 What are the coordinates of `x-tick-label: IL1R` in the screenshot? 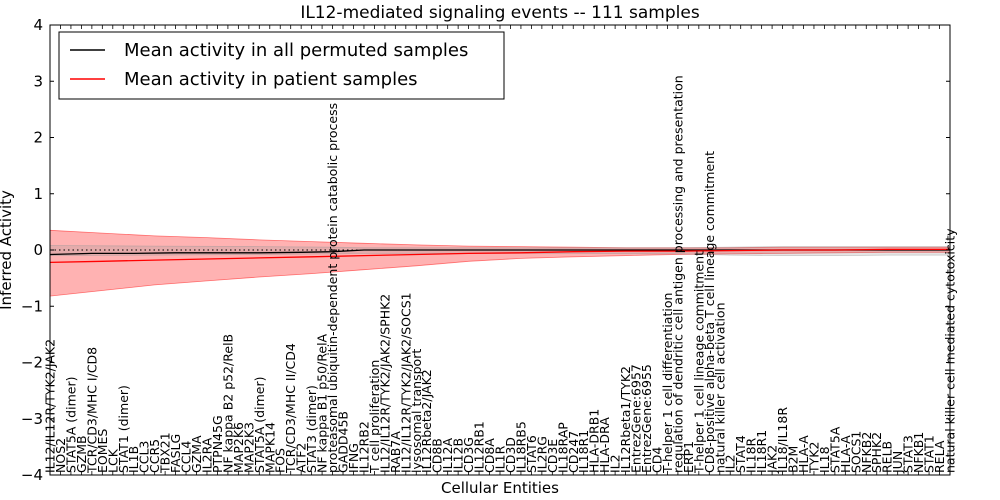 It's located at (500, 459).